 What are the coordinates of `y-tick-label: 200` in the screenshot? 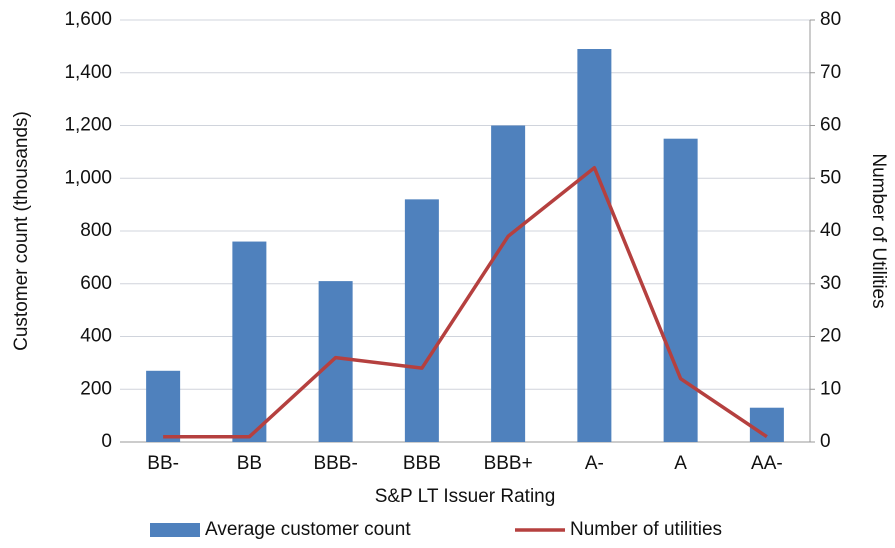 It's located at (96, 388).